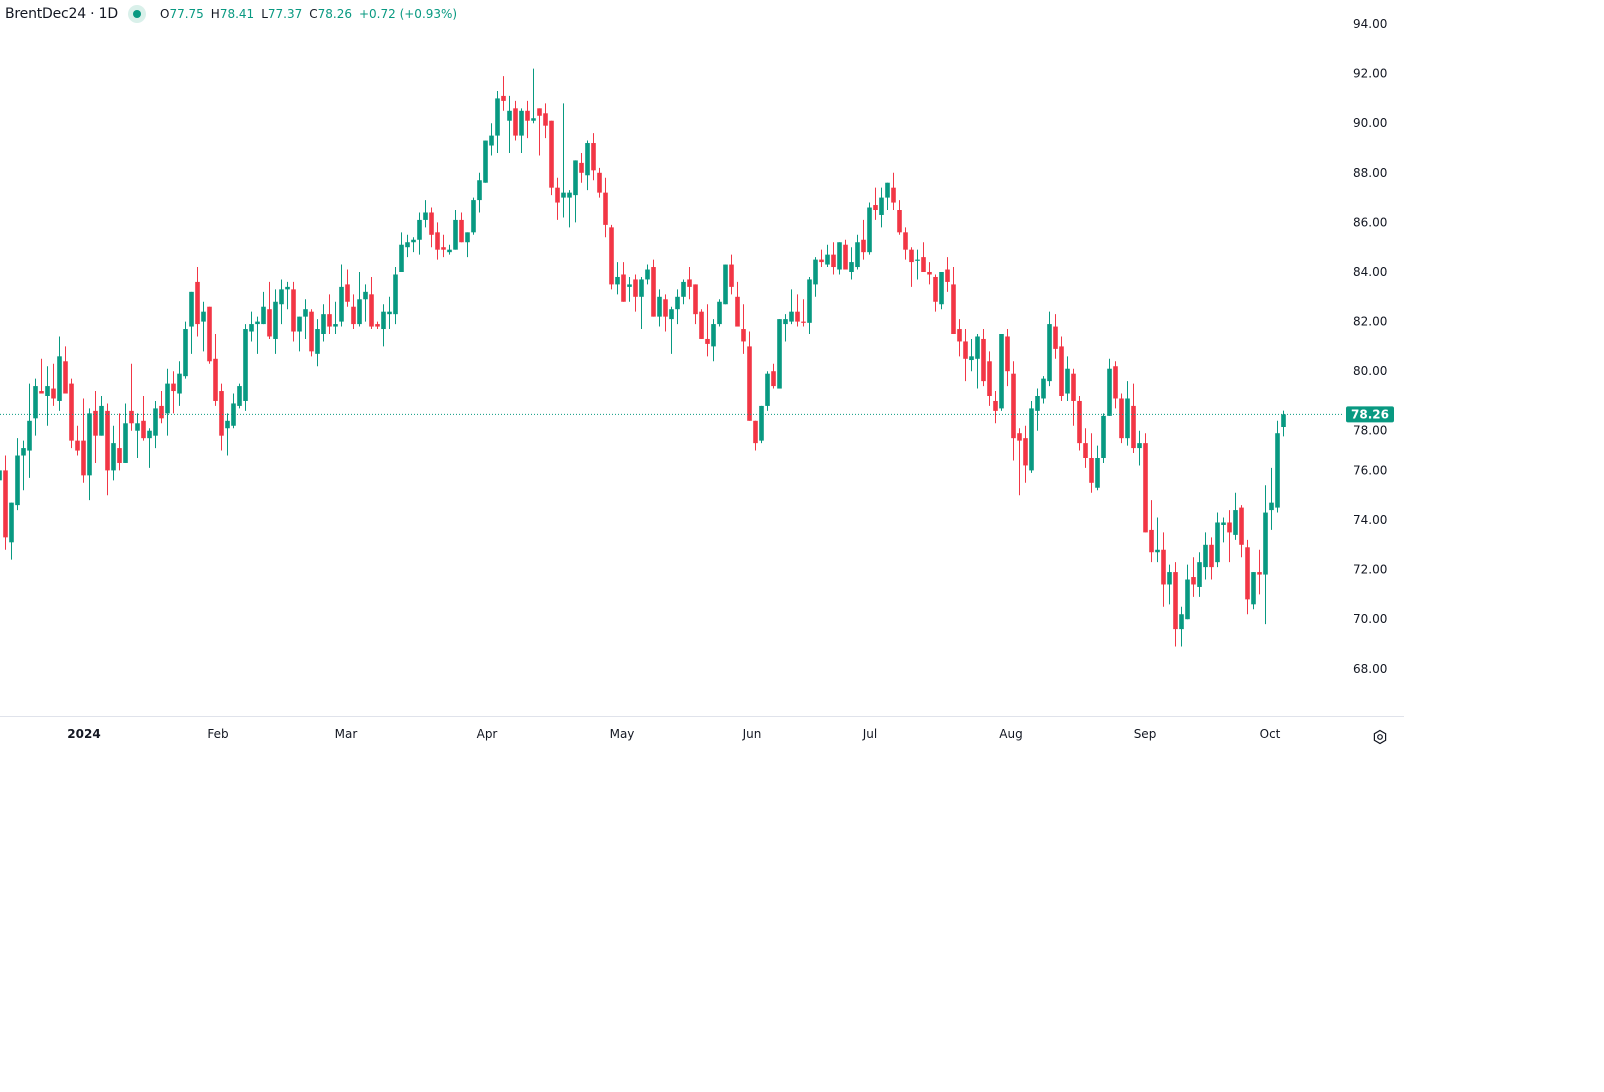 Image resolution: width=1604 pixels, height=1092 pixels. I want to click on time-tick-label: Apr, so click(487, 734).